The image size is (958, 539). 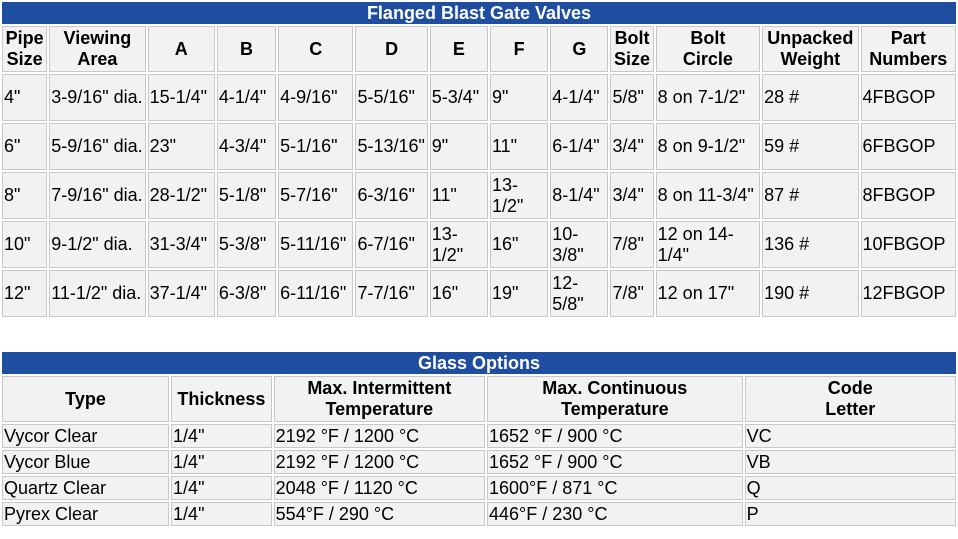 What do you see at coordinates (579, 244) in the screenshot?
I see `table-cell: 10-3/8"` at bounding box center [579, 244].